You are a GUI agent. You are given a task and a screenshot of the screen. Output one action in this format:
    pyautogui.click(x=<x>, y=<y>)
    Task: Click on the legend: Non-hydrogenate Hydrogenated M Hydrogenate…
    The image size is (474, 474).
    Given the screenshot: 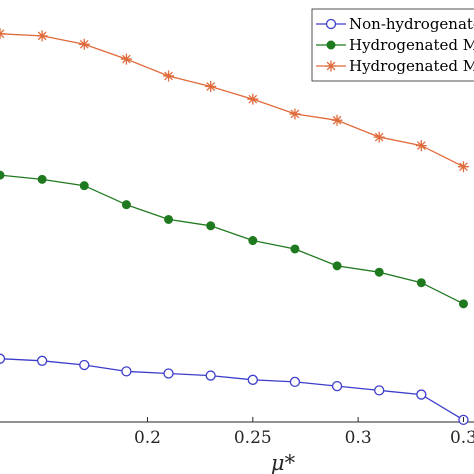 What is the action you would take?
    pyautogui.click(x=392, y=45)
    